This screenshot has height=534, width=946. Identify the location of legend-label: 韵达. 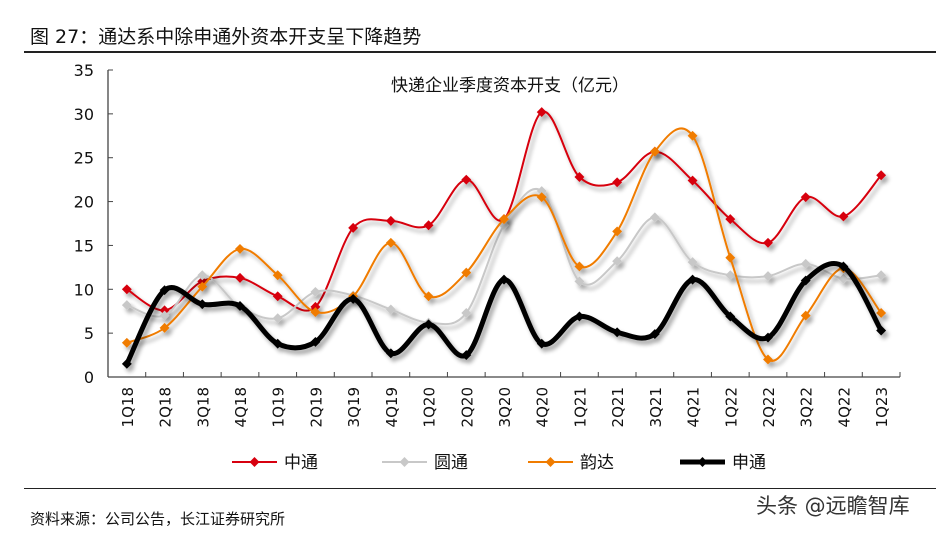
(597, 463).